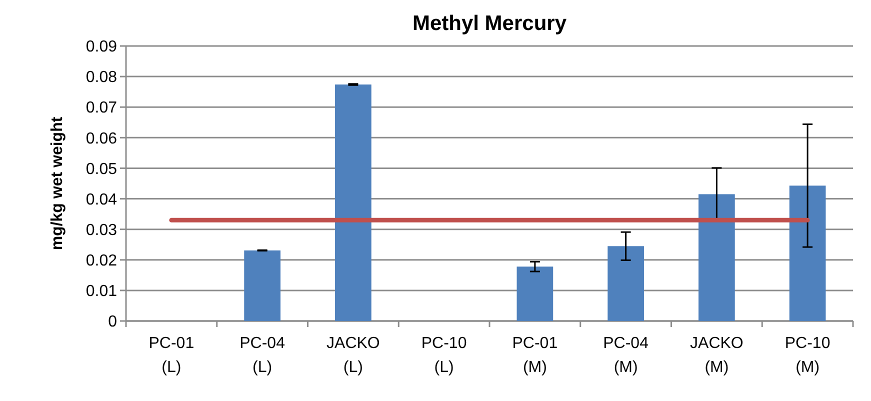 The width and height of the screenshot is (871, 401). What do you see at coordinates (102, 199) in the screenshot?
I see `y-tick-label: 0.04` at bounding box center [102, 199].